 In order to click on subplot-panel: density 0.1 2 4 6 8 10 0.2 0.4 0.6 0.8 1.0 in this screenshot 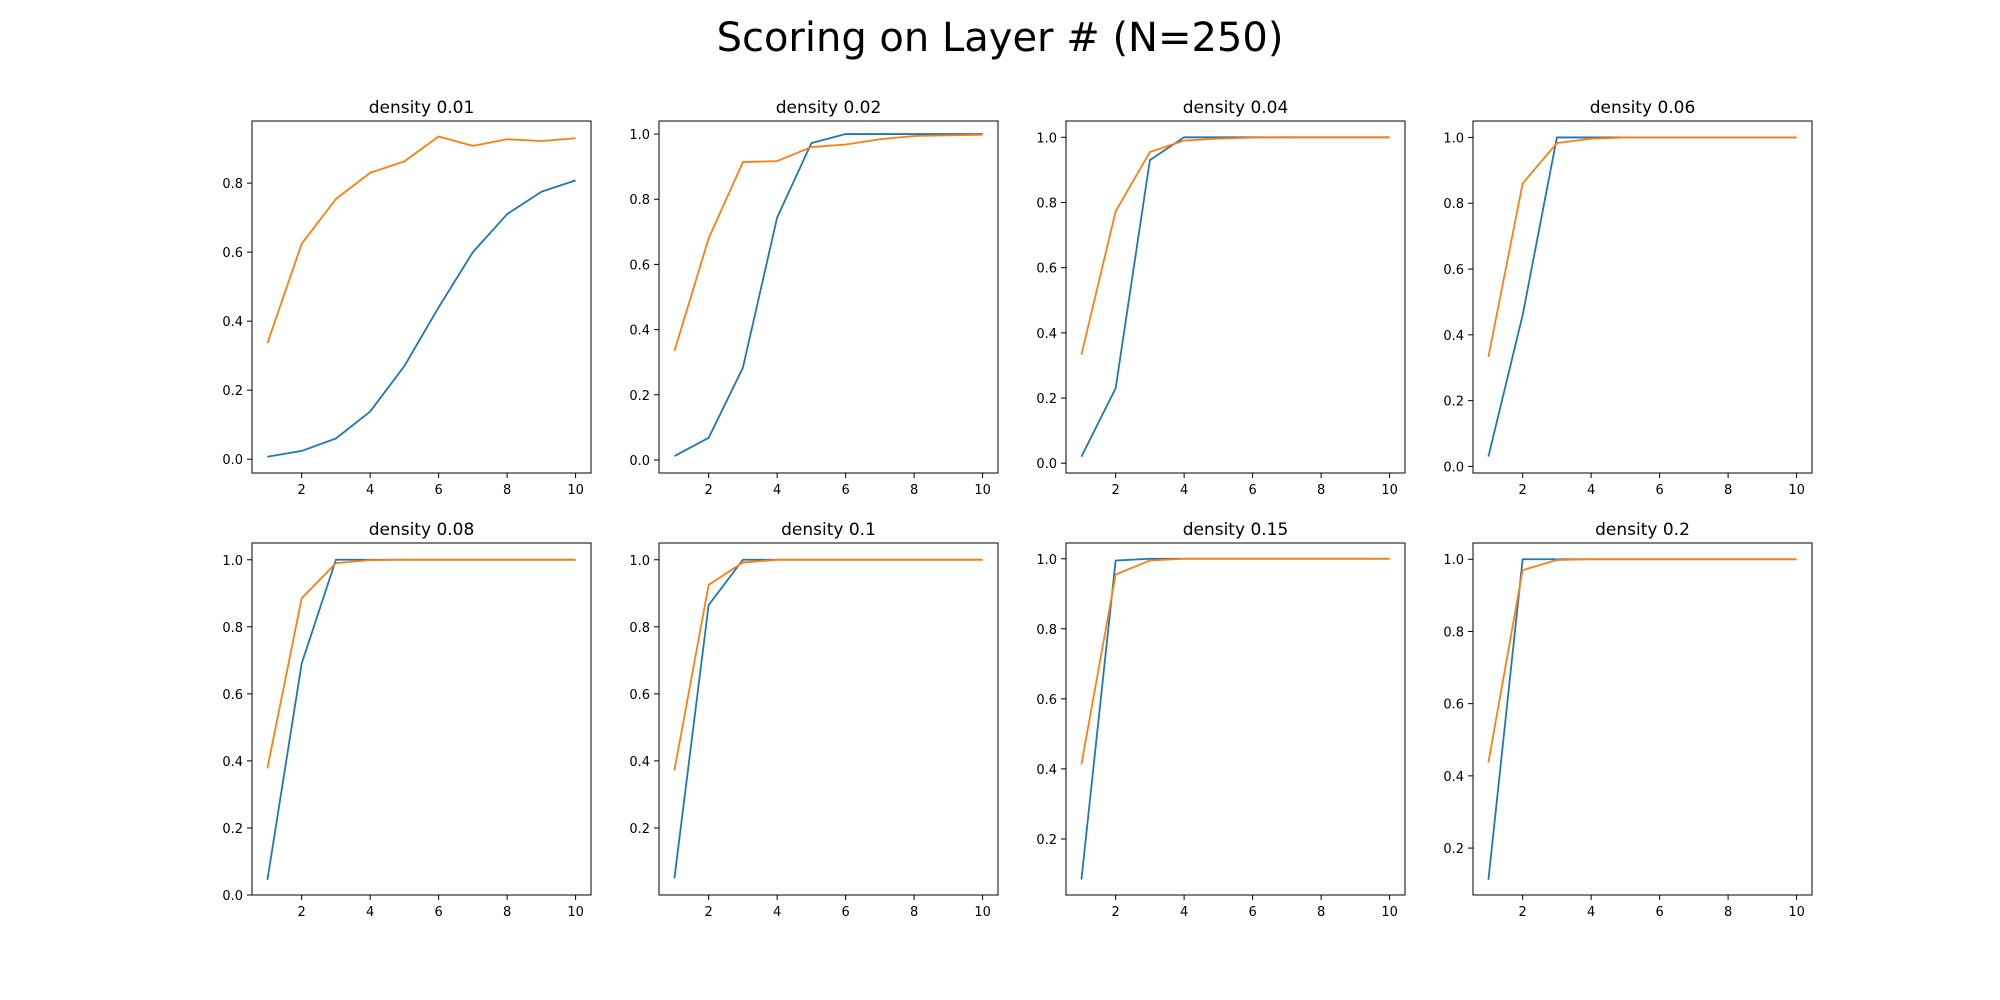, I will do `click(814, 720)`.